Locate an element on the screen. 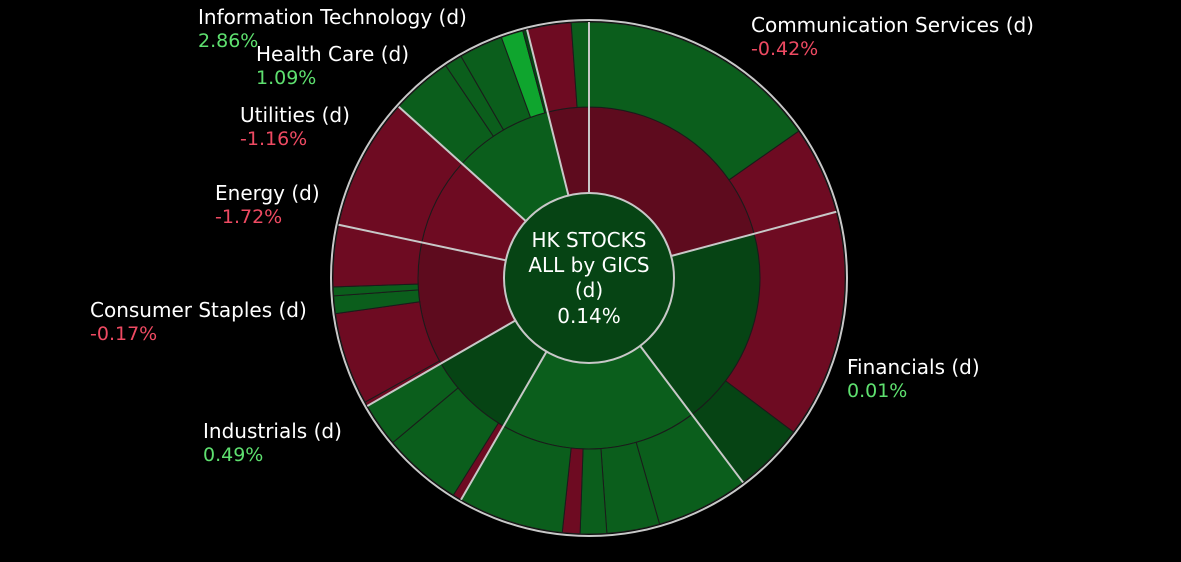 Image resolution: width=1181 pixels, height=562 pixels. sector-name: Information Technology (d) is located at coordinates (332, 17).